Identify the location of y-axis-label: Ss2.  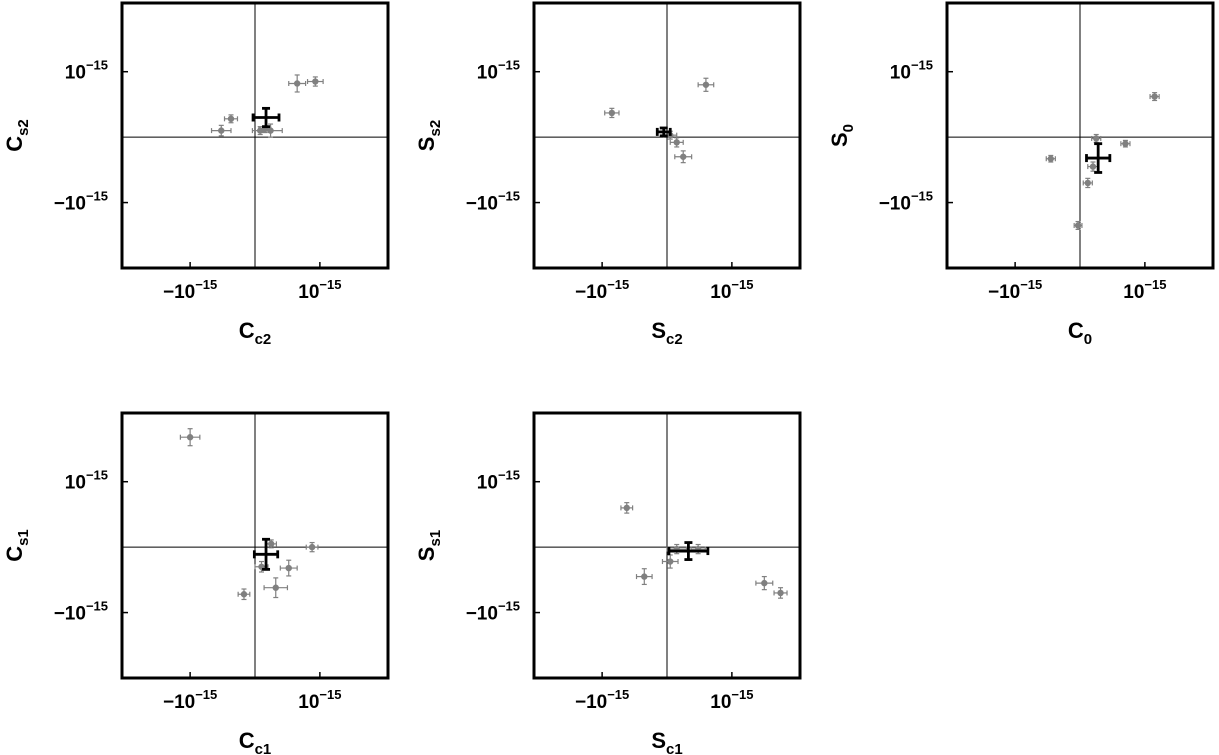
(429, 135).